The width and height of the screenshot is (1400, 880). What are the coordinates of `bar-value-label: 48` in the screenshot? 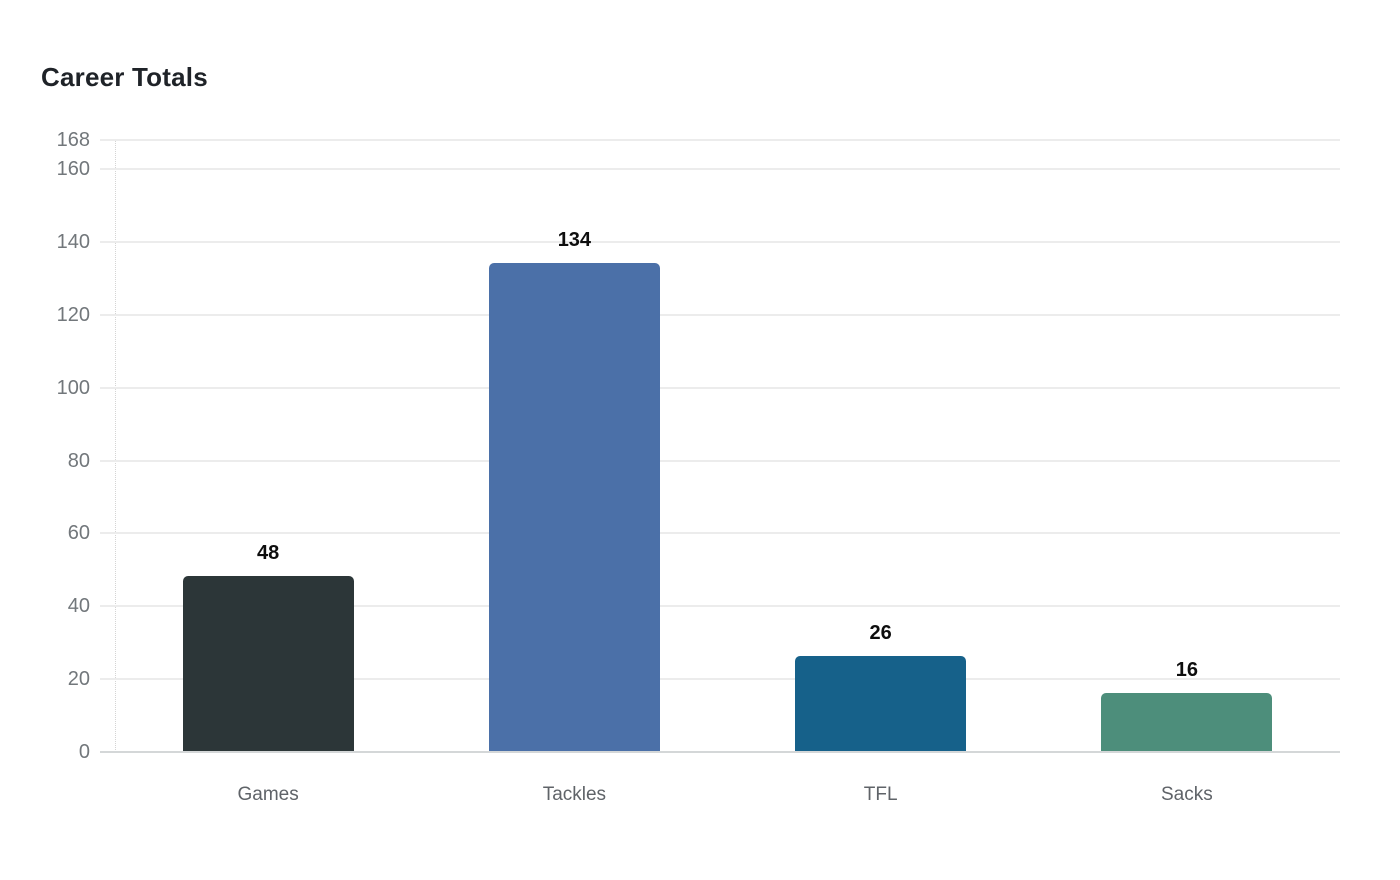 It's located at (268, 553).